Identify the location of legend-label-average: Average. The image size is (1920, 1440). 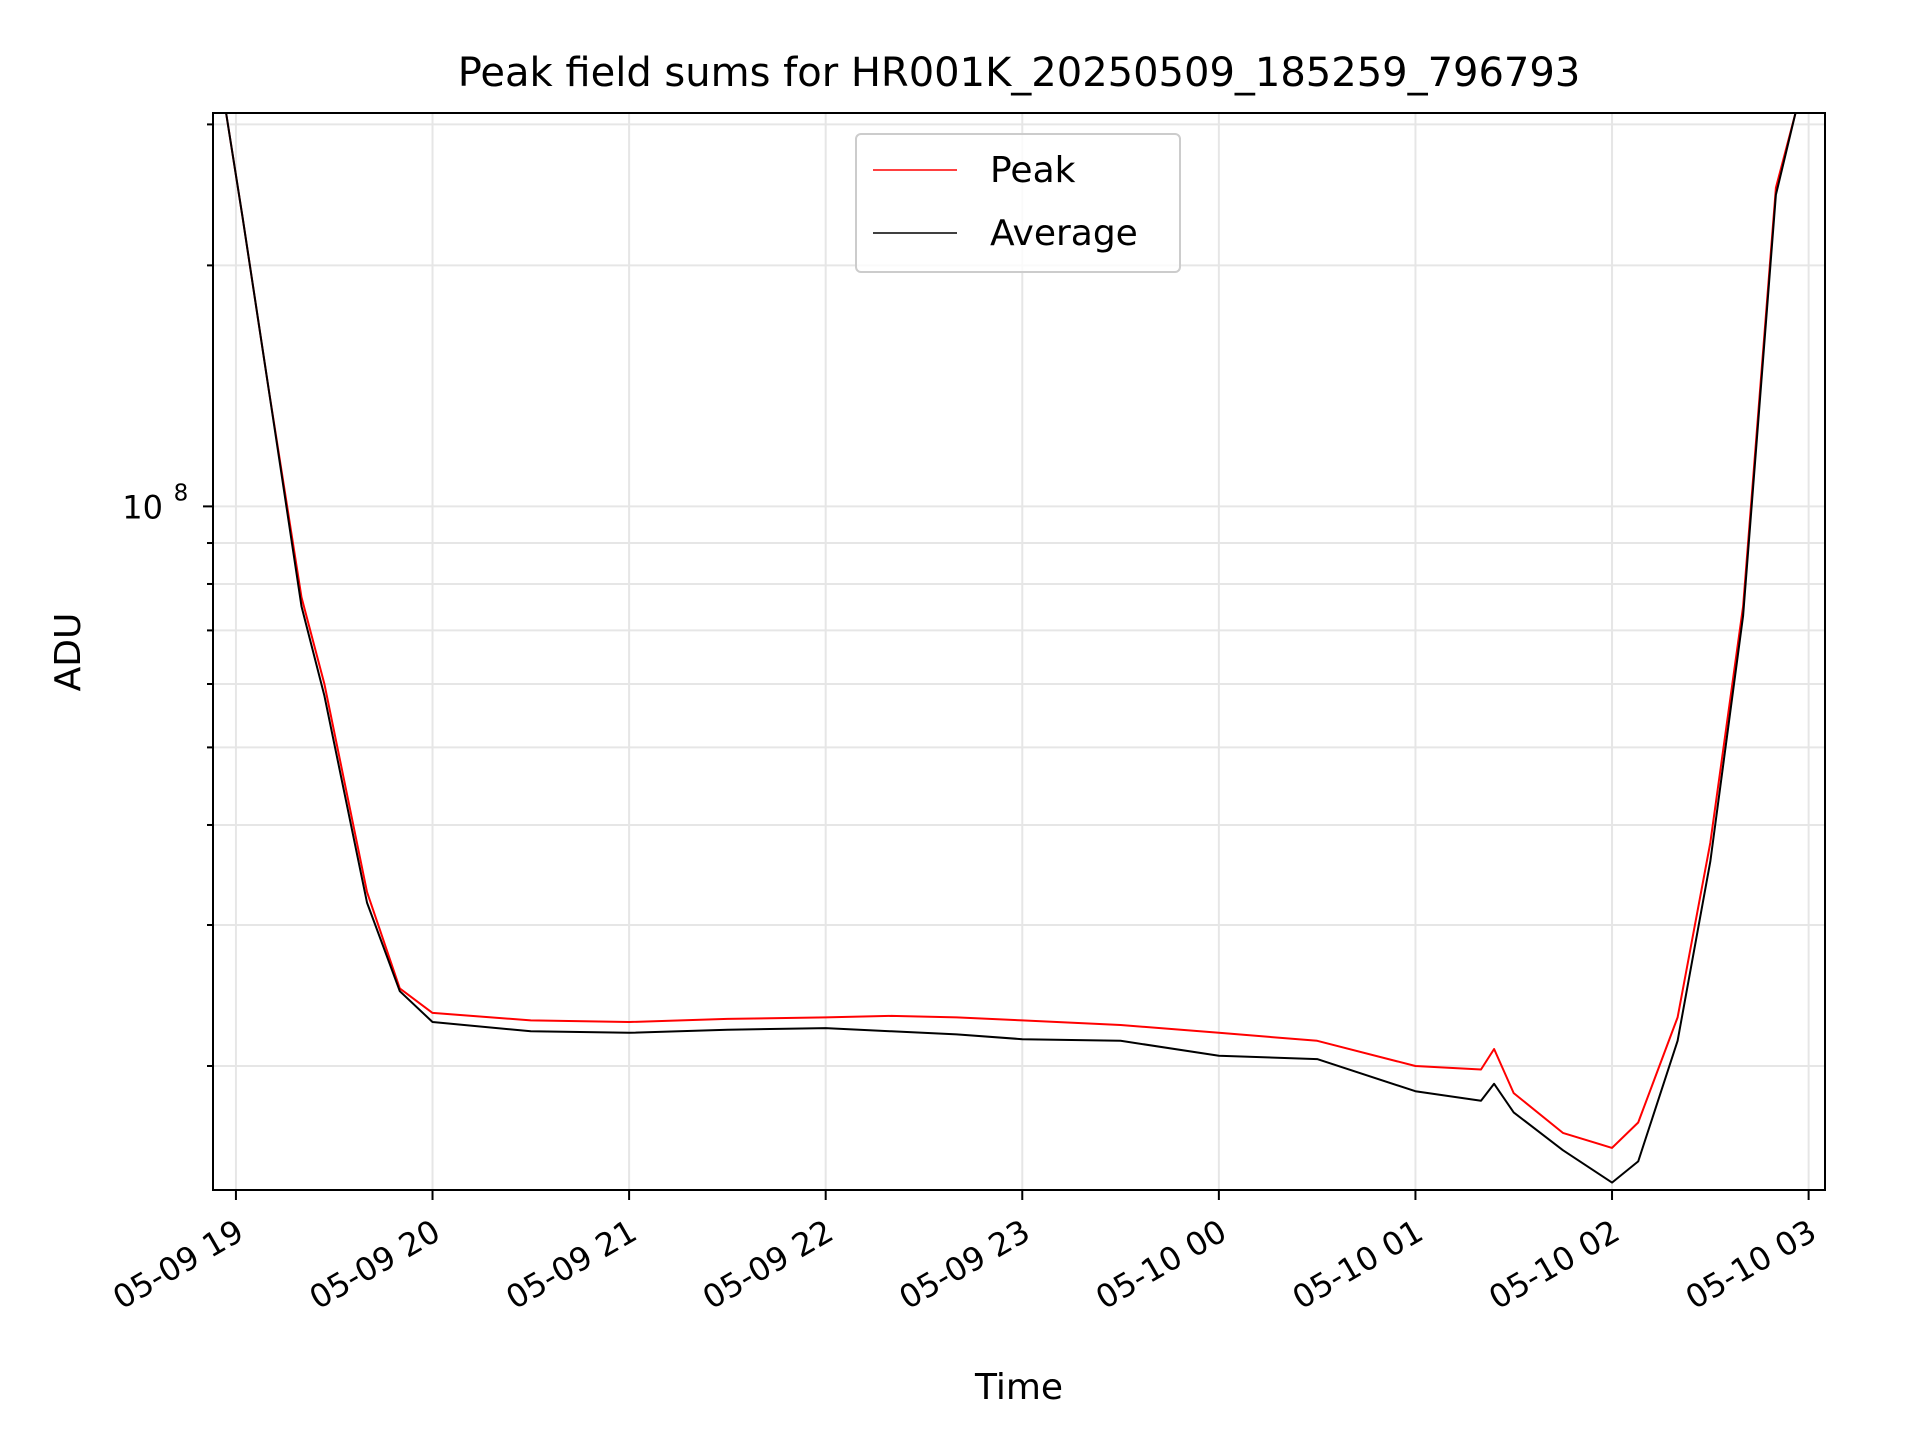
(1064, 233).